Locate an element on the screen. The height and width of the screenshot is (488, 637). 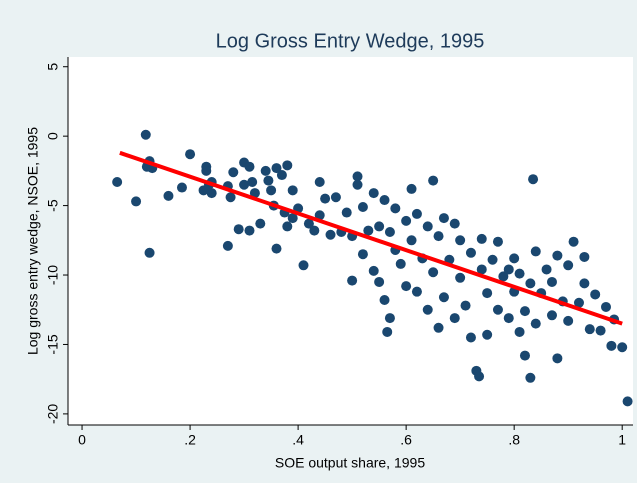
y-tick-label: -10 is located at coordinates (53, 275).